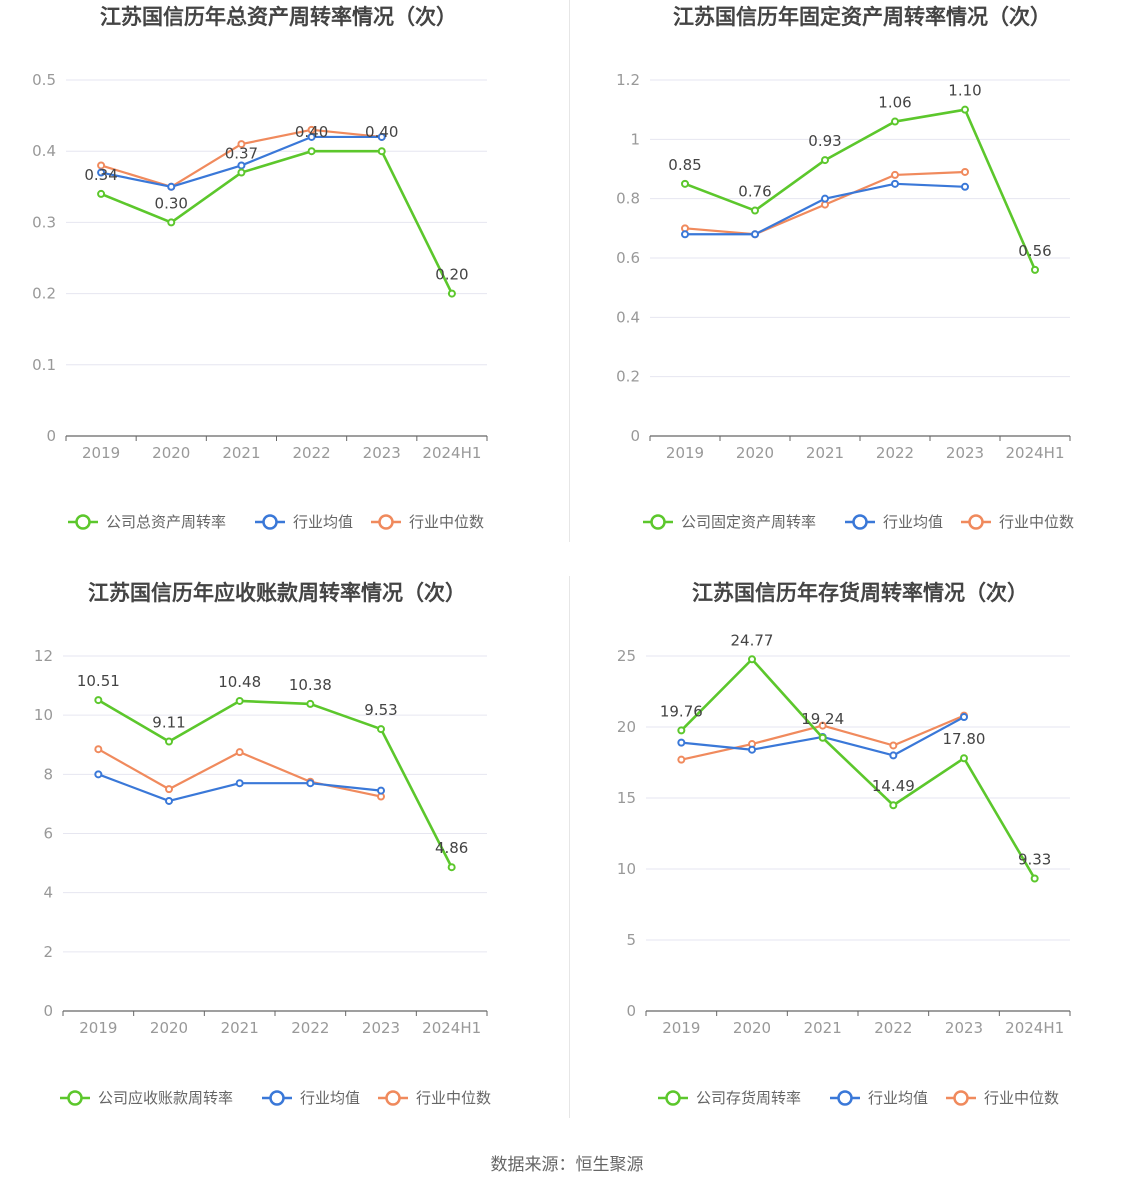  Describe the element at coordinates (628, 80) in the screenshot. I see `y-tick-label: 1.2` at that location.